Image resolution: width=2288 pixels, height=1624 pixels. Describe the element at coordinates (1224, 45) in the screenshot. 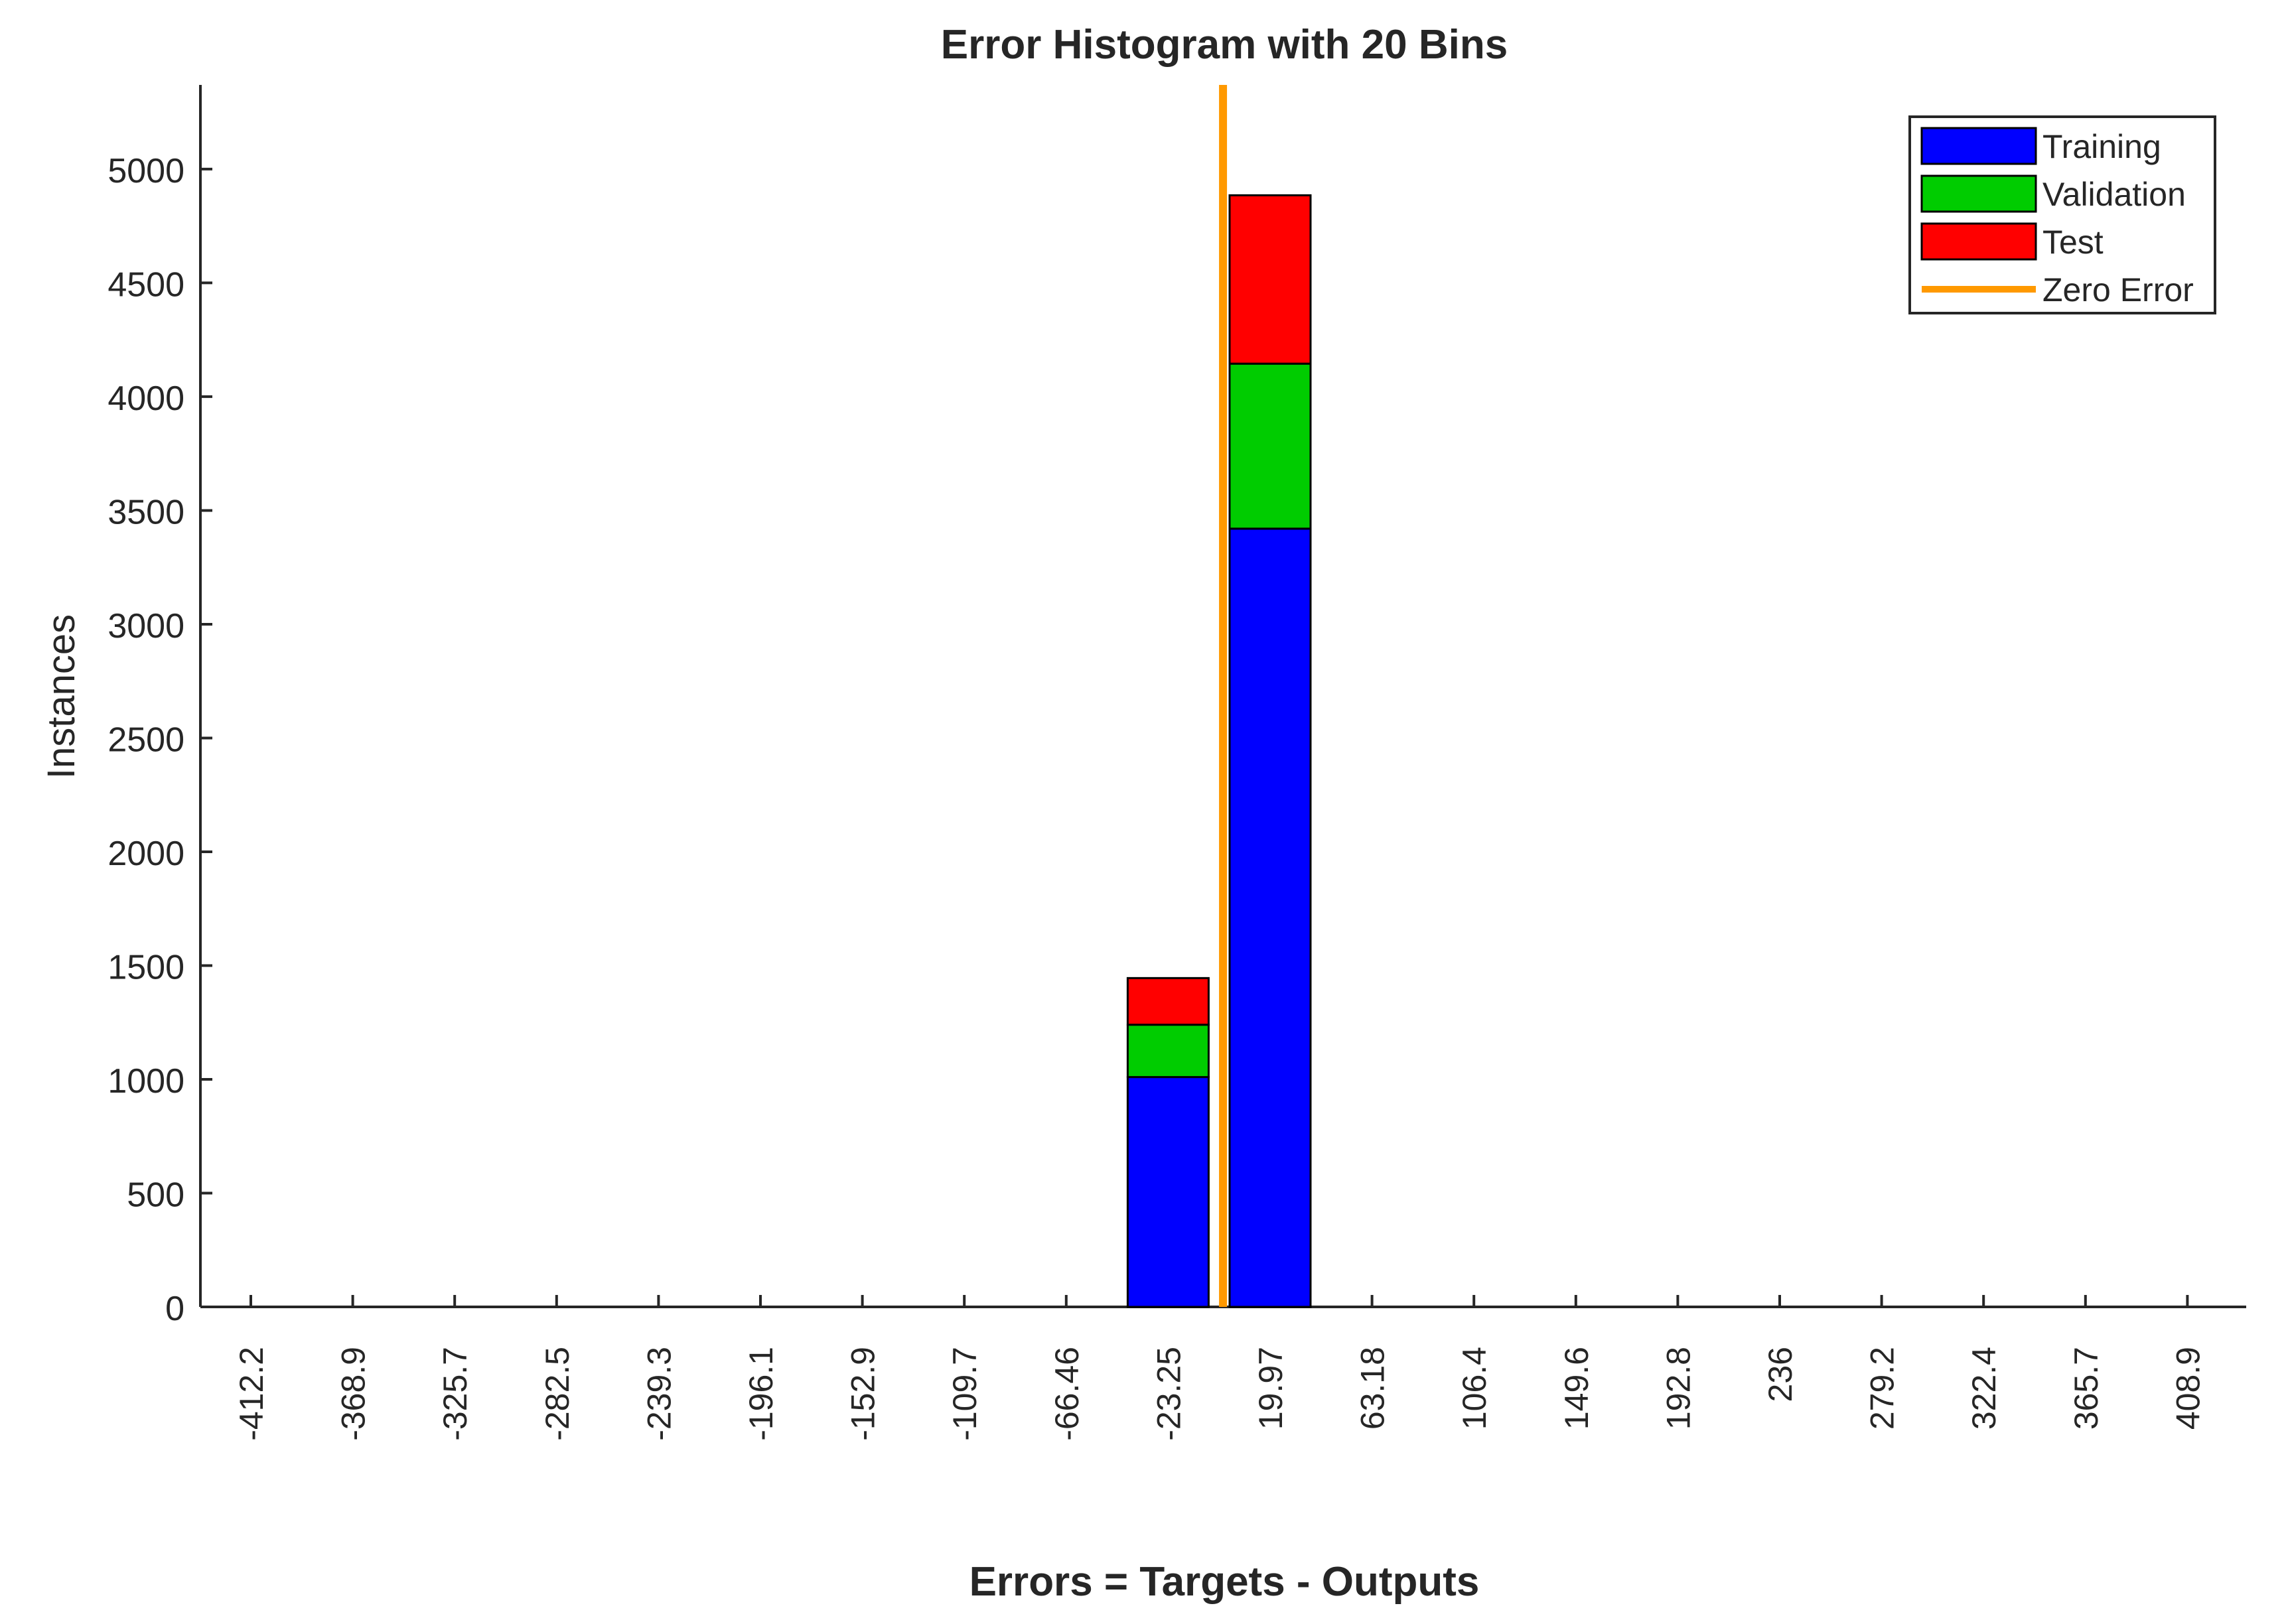

I see `chart-title: Error Histogram with 20 Bins` at that location.